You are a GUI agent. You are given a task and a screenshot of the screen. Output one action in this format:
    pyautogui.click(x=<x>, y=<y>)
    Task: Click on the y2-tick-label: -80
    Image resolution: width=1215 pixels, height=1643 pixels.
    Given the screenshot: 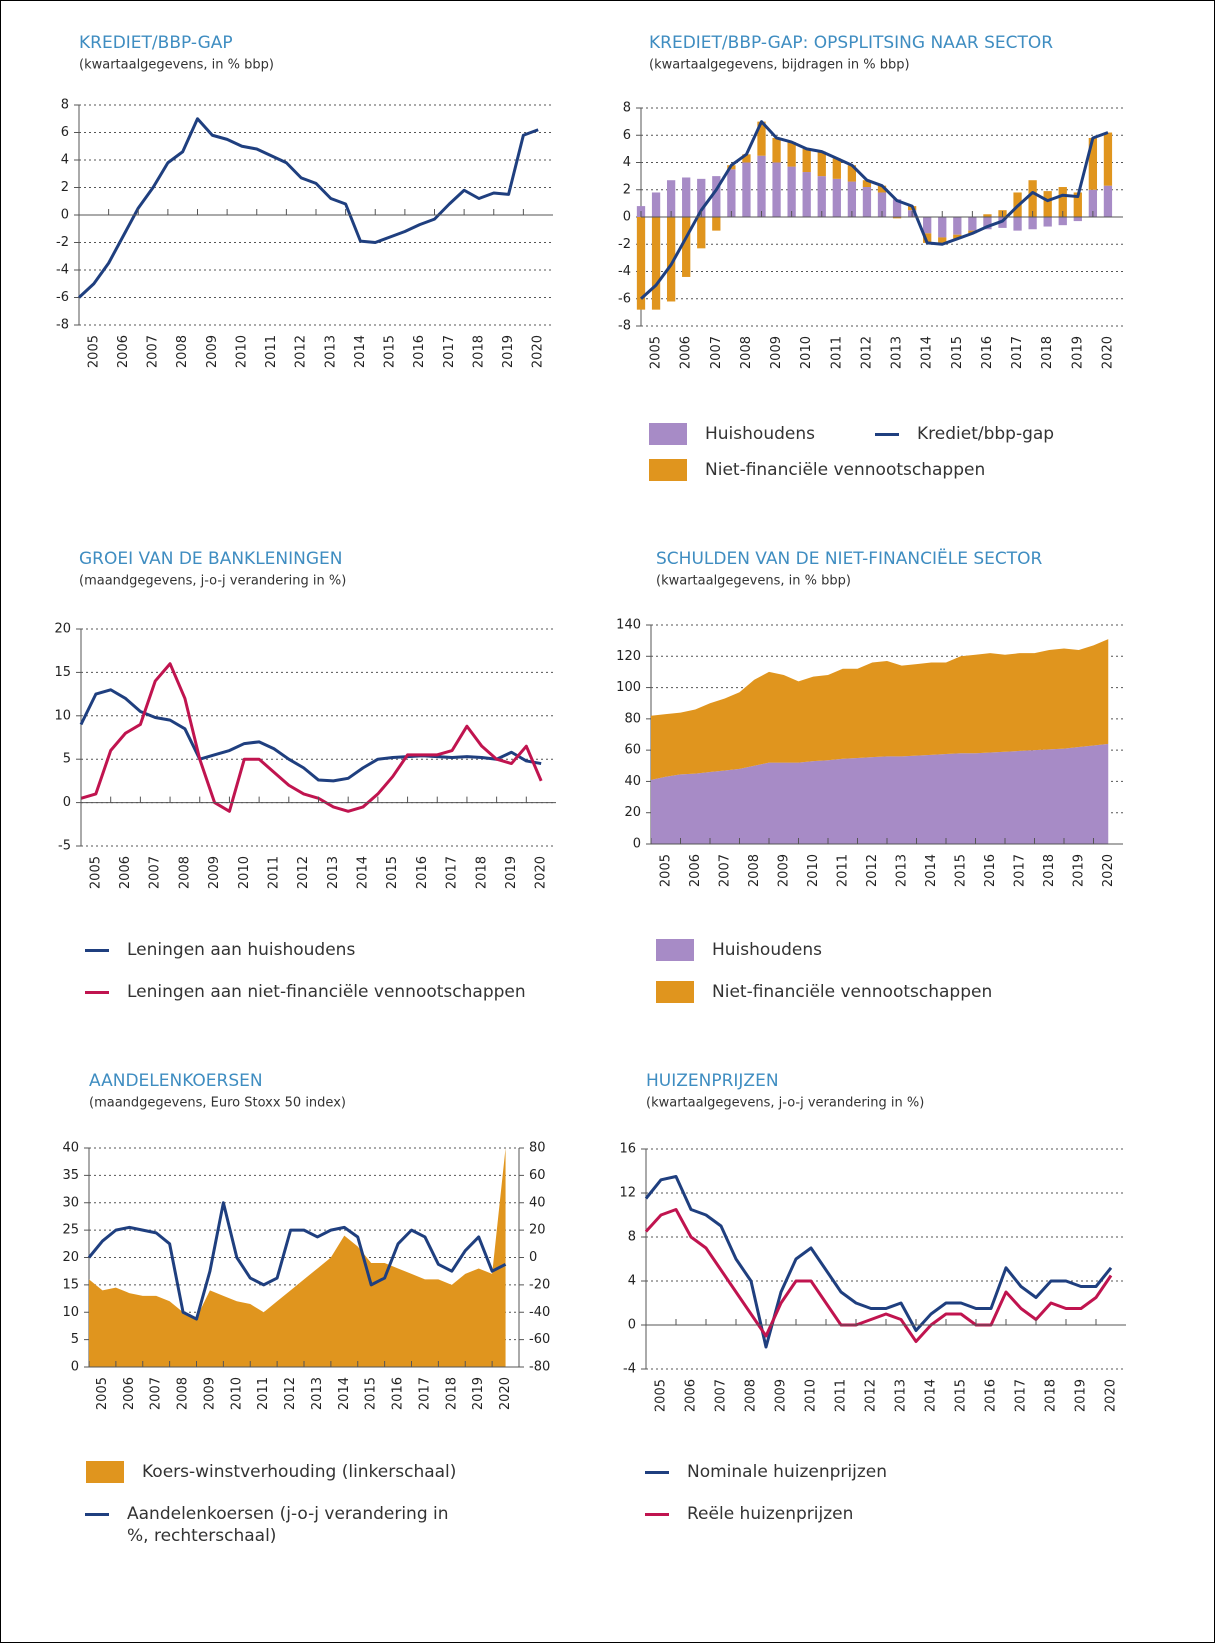 What is the action you would take?
    pyautogui.click(x=539, y=1367)
    